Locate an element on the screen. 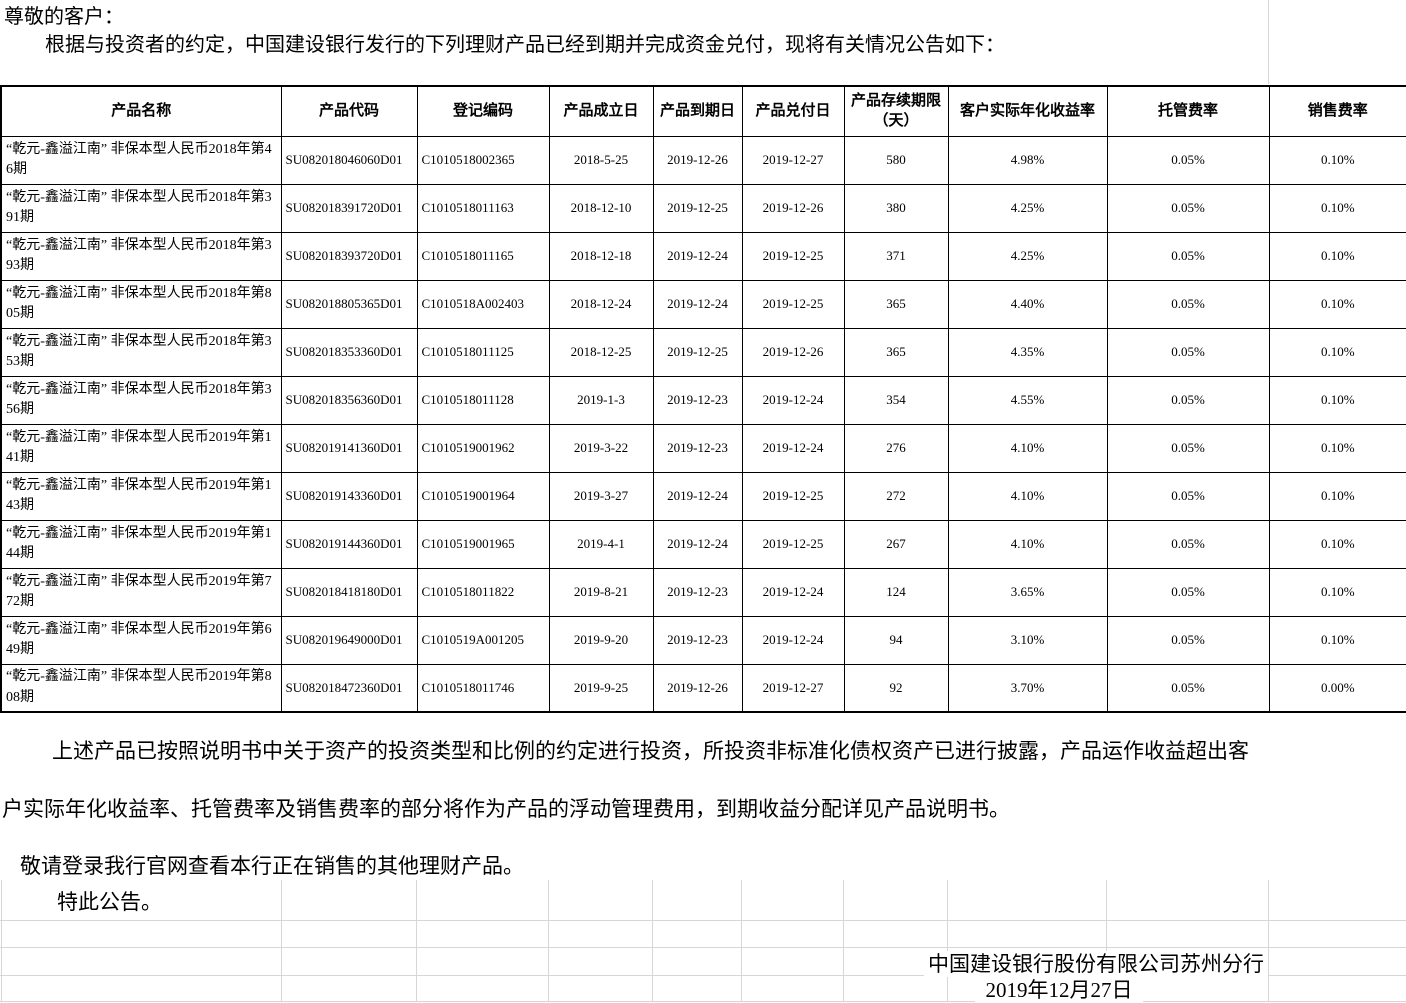  table-cell: SU082019649000D01 is located at coordinates (349, 640).